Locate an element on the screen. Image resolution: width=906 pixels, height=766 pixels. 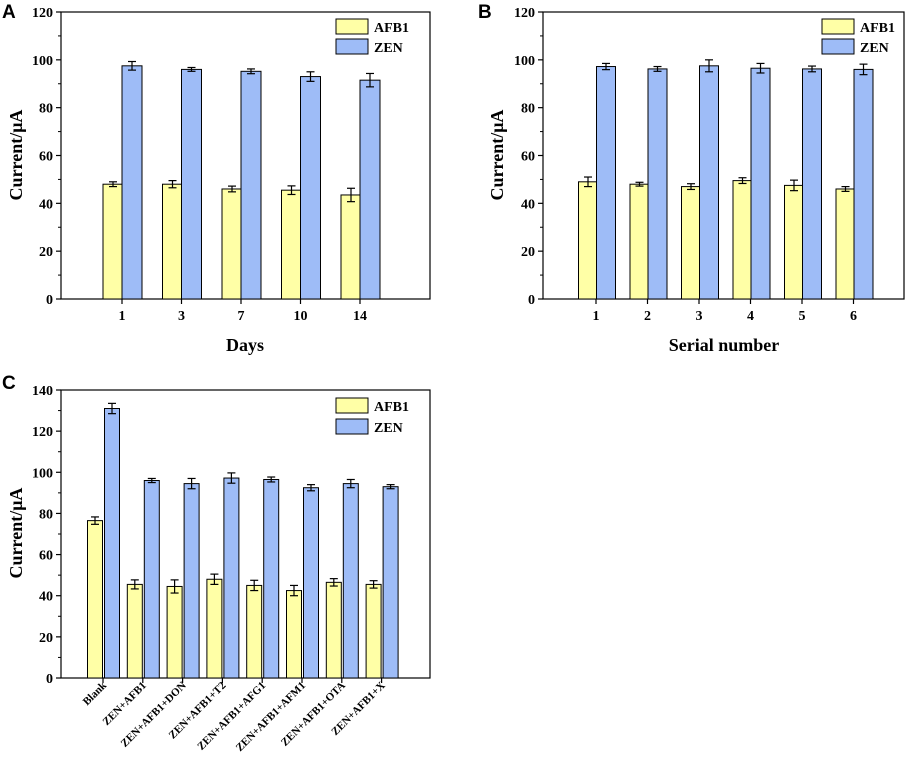
x-tick-label: 14 is located at coordinates (360, 316).